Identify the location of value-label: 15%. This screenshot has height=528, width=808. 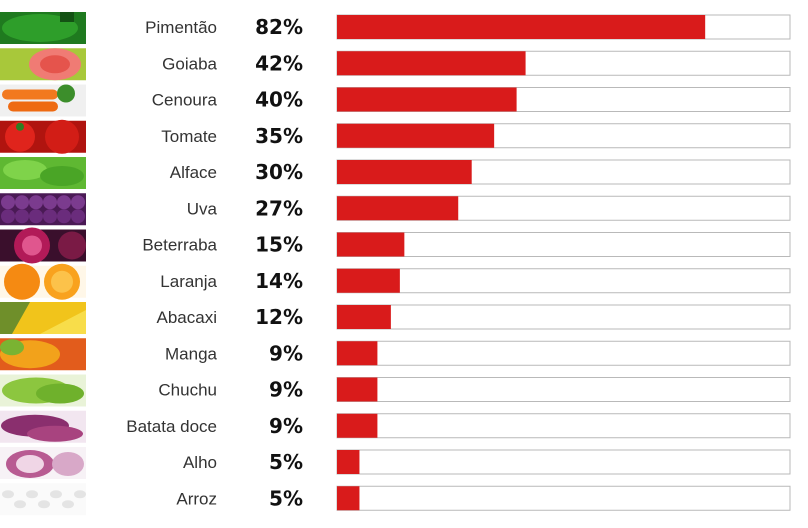
(279, 245).